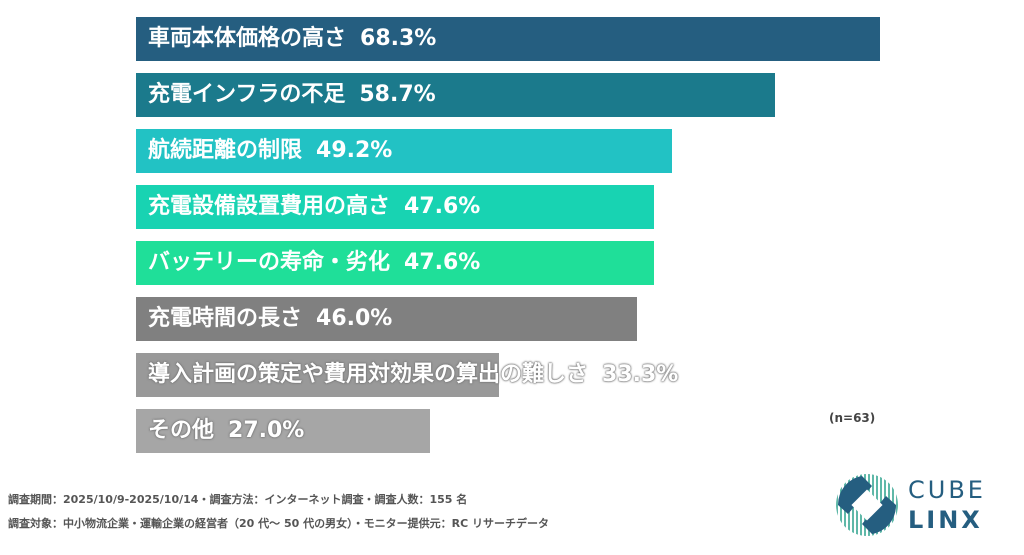  Describe the element at coordinates (397, 94) in the screenshot. I see `value-label: 58.7%` at that location.